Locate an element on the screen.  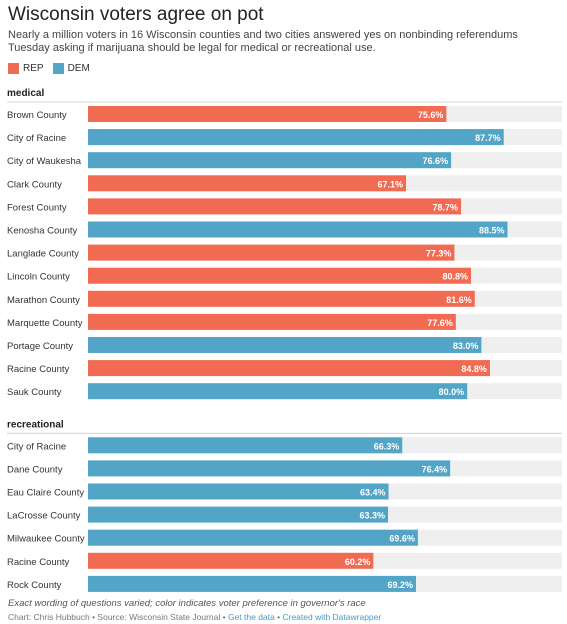
bar-value-label: 78.7% is located at coordinates (446, 207).